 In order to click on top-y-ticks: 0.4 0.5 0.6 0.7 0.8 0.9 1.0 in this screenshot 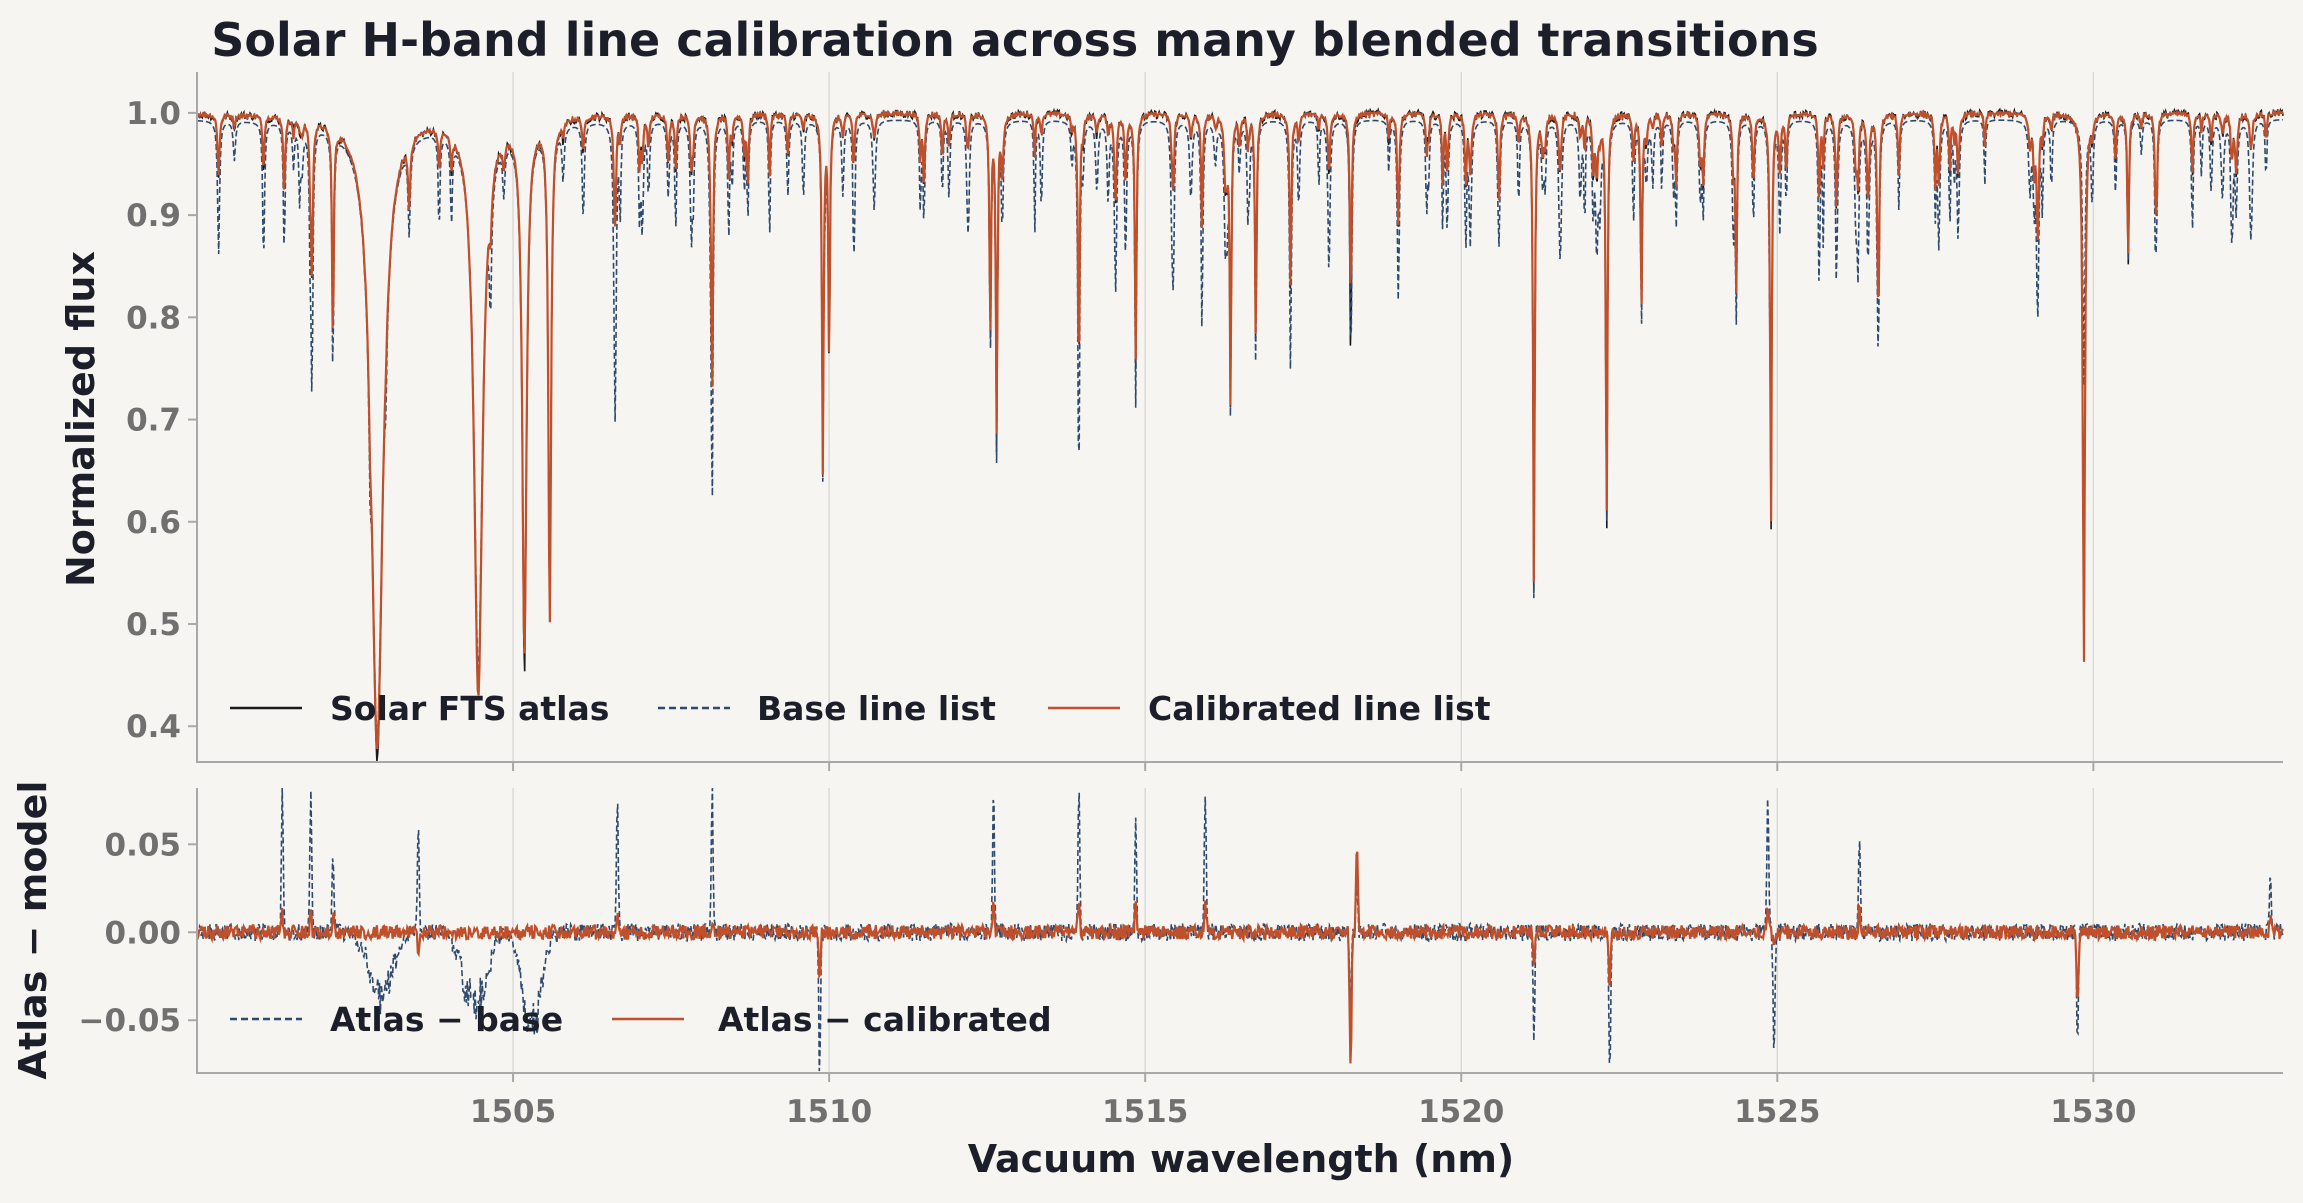, I will do `click(161, 420)`.